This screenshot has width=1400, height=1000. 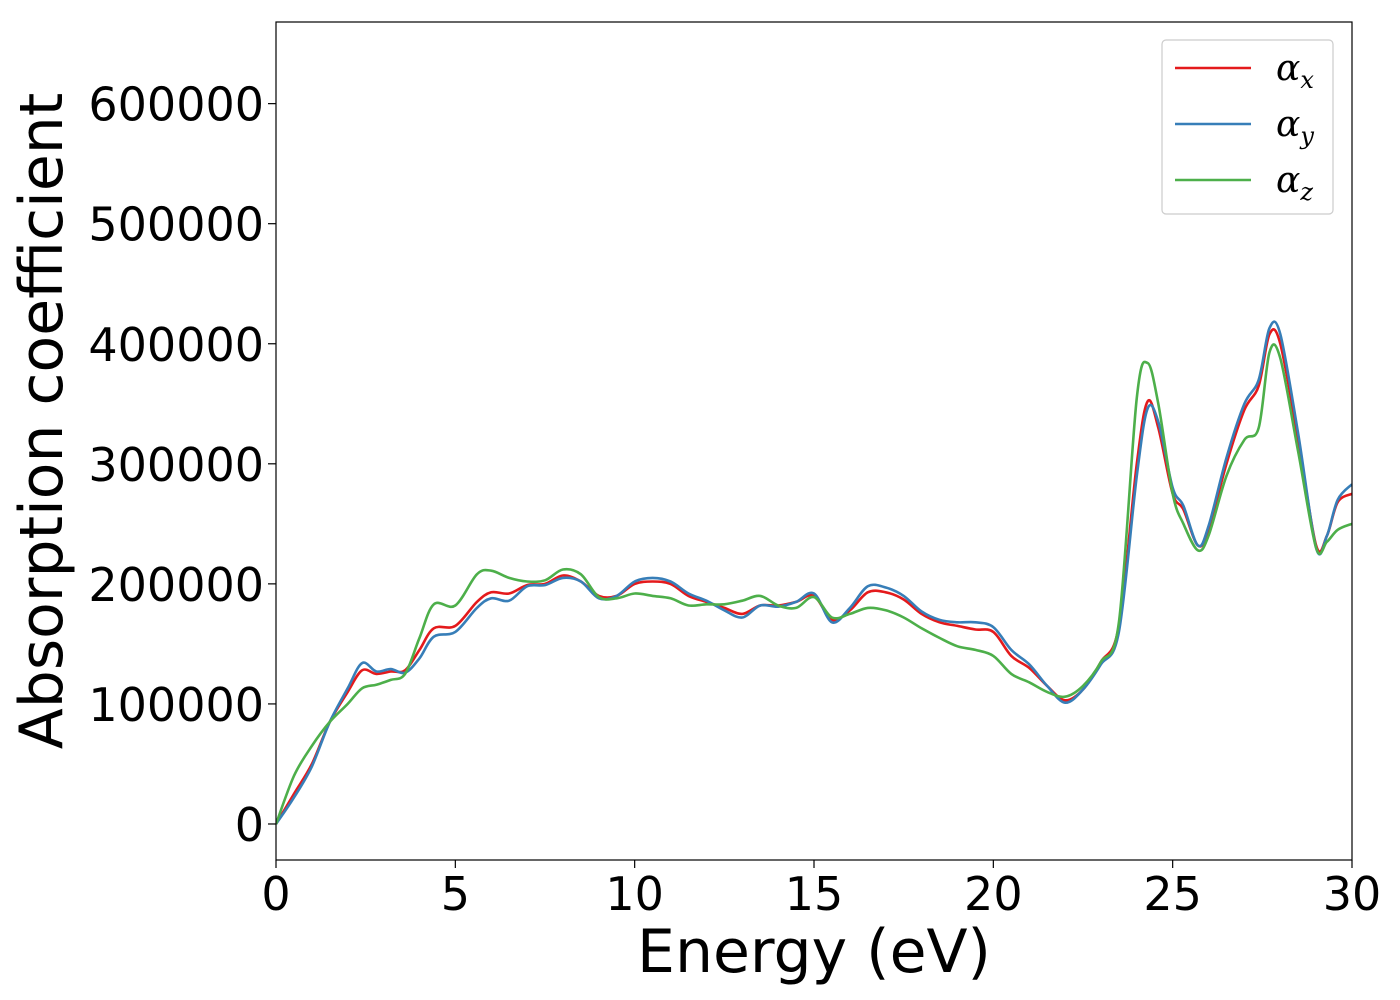 What do you see at coordinates (1172, 894) in the screenshot?
I see `x-tick-label: 25` at bounding box center [1172, 894].